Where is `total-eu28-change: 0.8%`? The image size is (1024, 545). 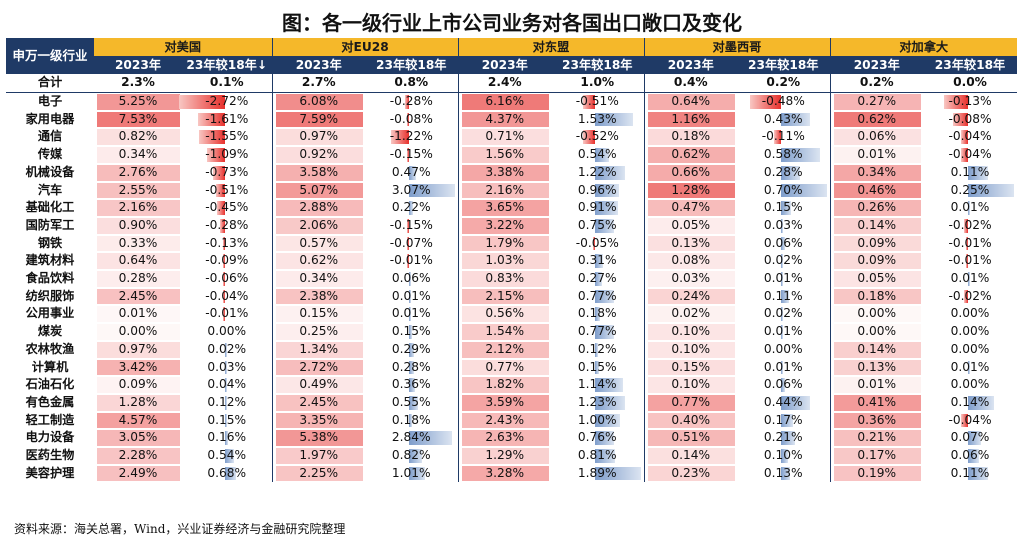
total-eu28-change: 0.8% is located at coordinates (411, 83).